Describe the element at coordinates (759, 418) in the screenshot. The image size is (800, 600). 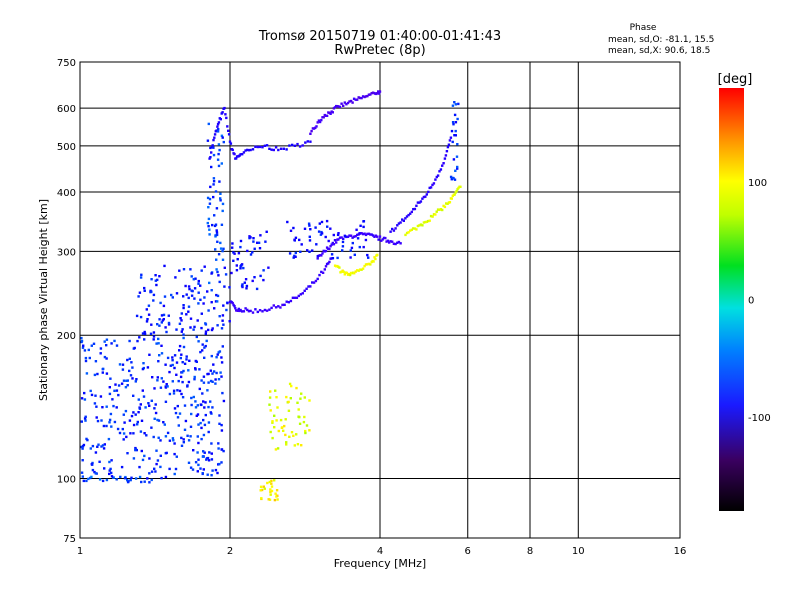
I see `colorbar-tick-label: -100` at that location.